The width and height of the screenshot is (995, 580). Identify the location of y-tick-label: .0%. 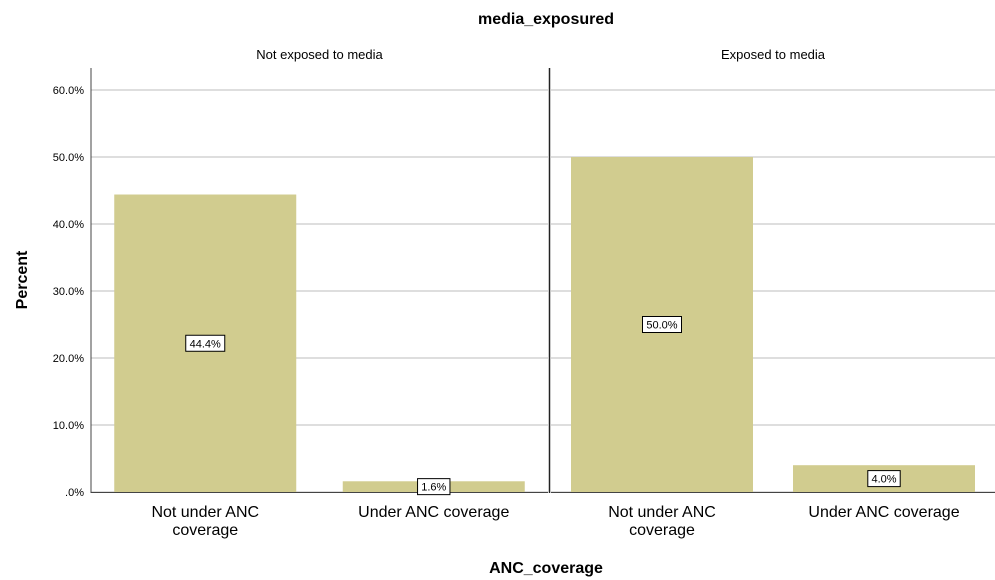
(74, 493).